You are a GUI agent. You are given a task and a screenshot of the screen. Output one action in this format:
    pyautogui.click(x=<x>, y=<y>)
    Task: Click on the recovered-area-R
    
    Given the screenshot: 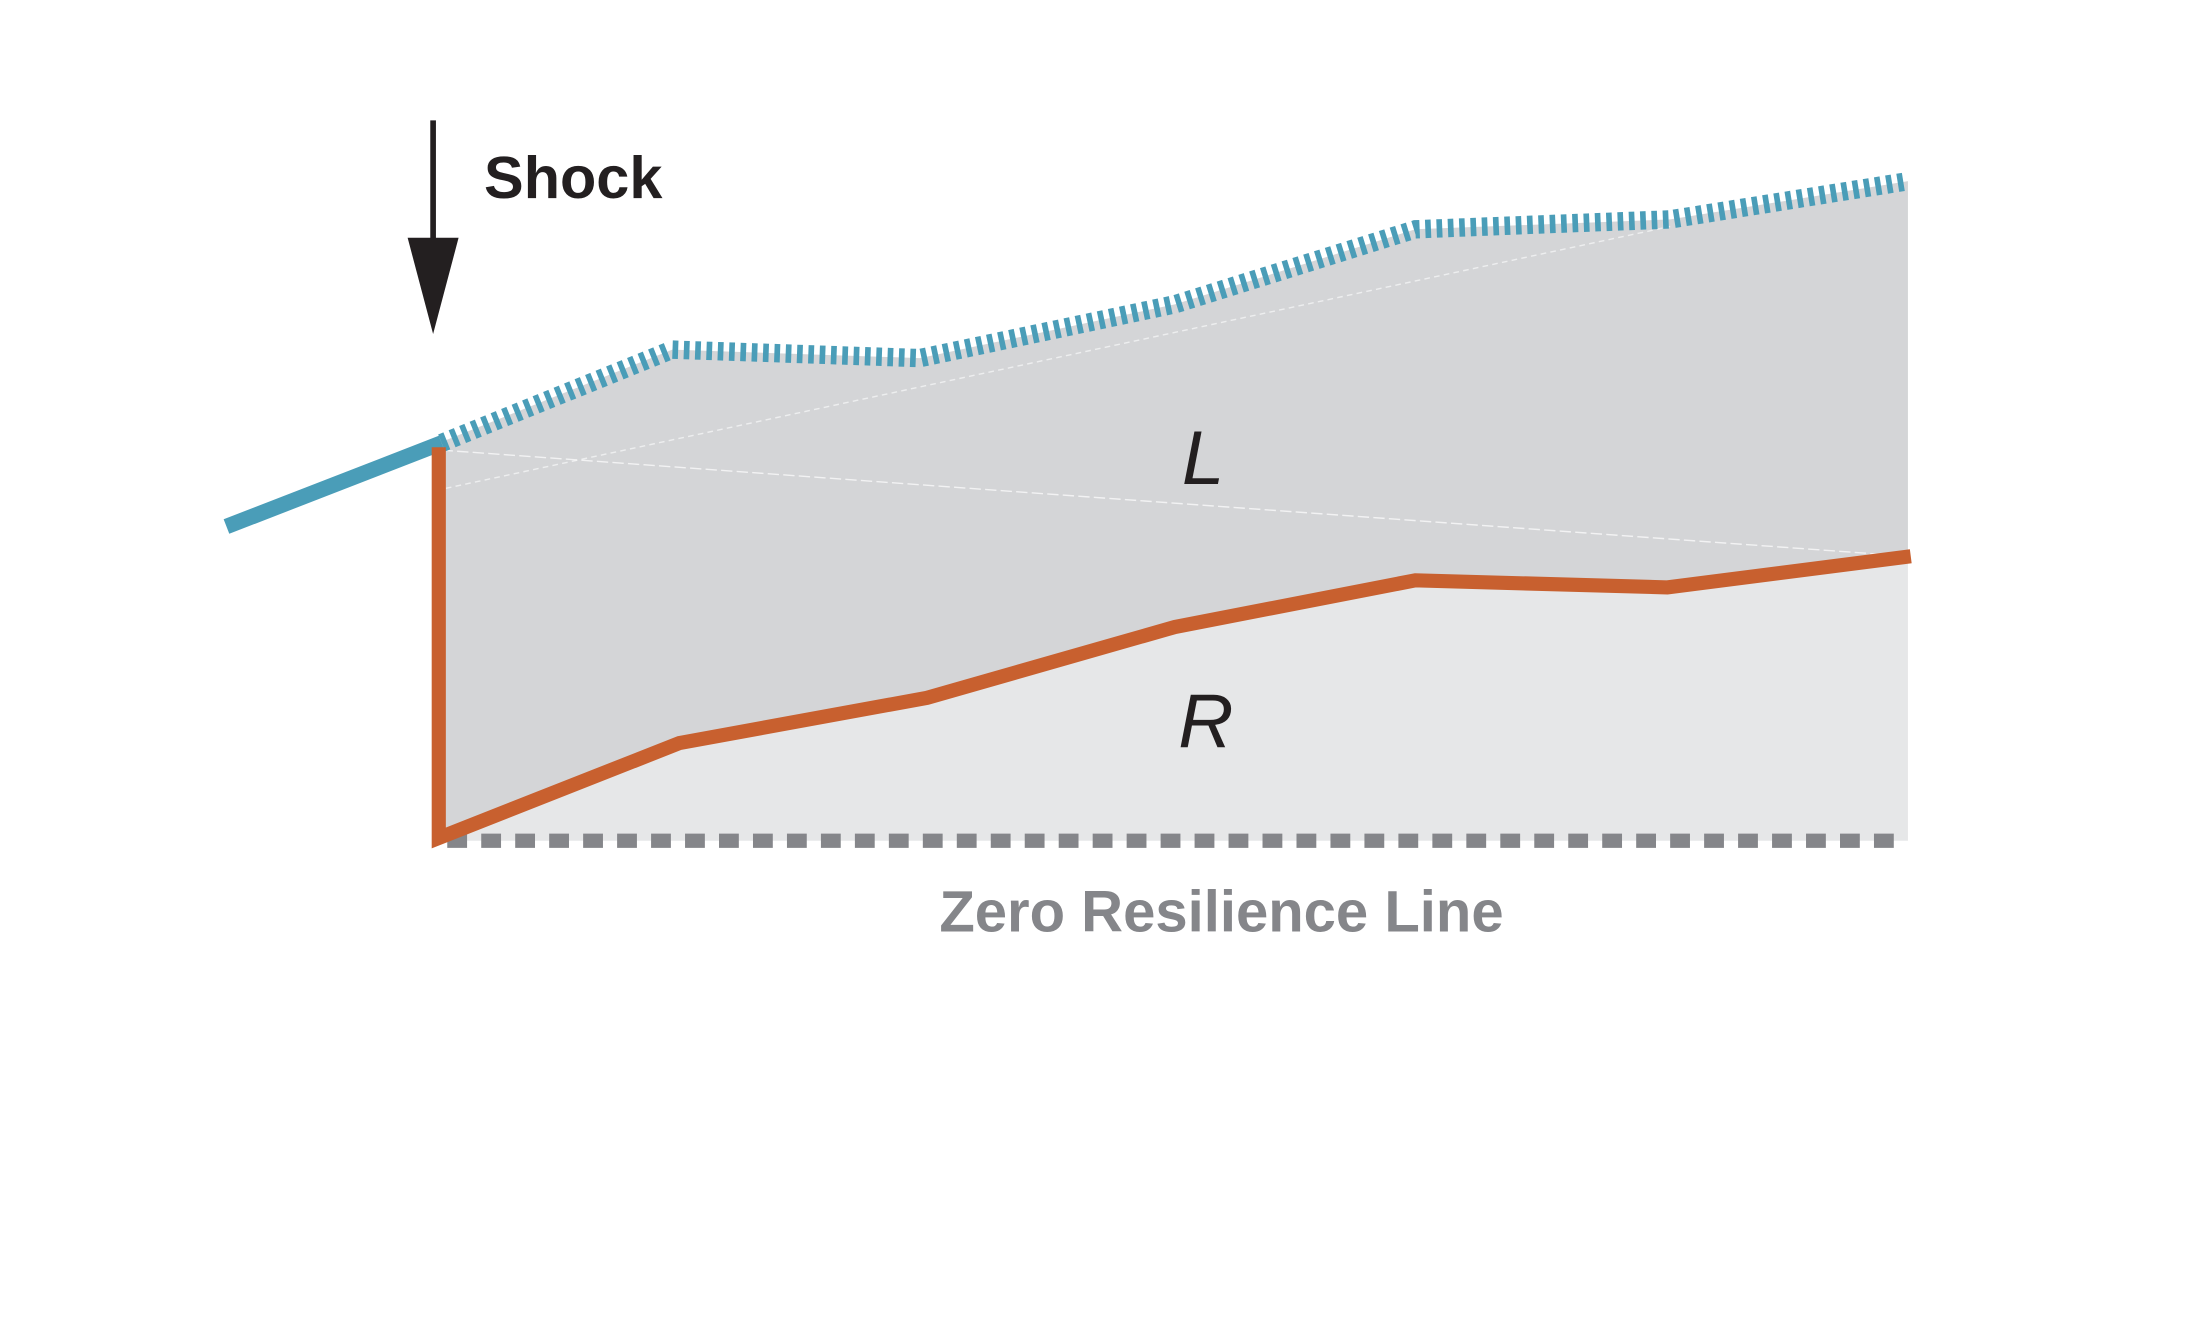 What is the action you would take?
    pyautogui.click(x=1173, y=698)
    